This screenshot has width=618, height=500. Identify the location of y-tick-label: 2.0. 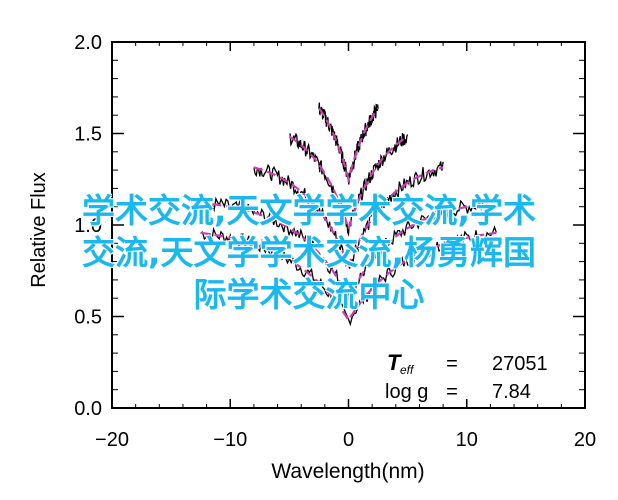
(88, 43).